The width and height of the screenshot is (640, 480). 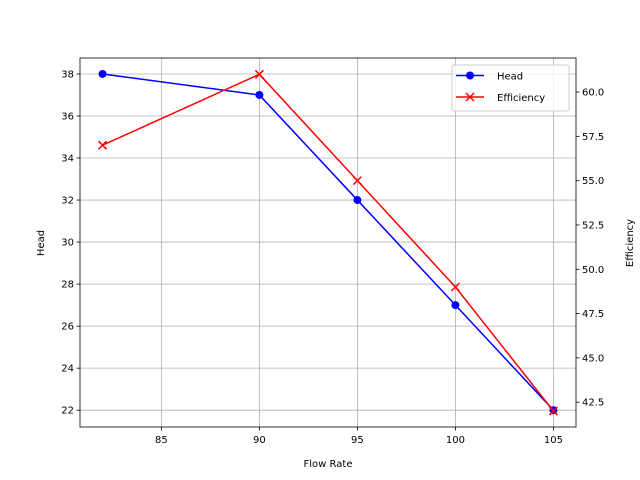 What do you see at coordinates (455, 440) in the screenshot?
I see `x-tick-label: 100` at bounding box center [455, 440].